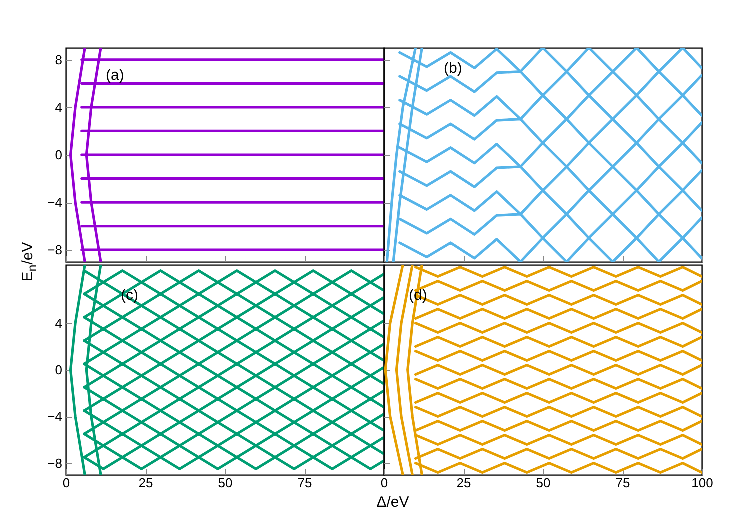 This screenshot has width=750, height=525. What do you see at coordinates (115, 75) in the screenshot?
I see `annotation: (a)` at bounding box center [115, 75].